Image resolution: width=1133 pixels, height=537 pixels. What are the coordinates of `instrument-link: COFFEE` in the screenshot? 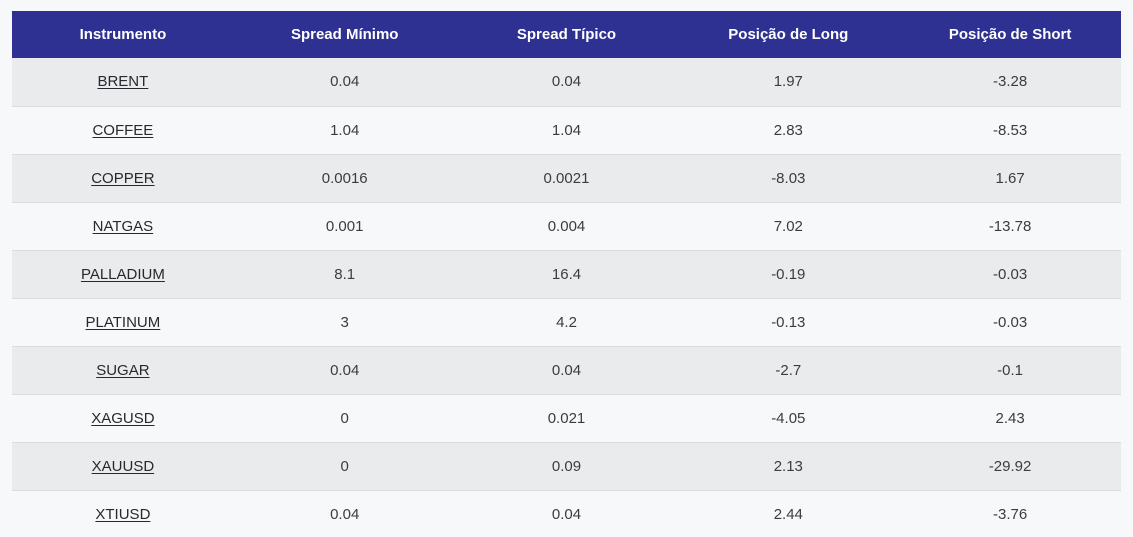 It's located at (123, 130).